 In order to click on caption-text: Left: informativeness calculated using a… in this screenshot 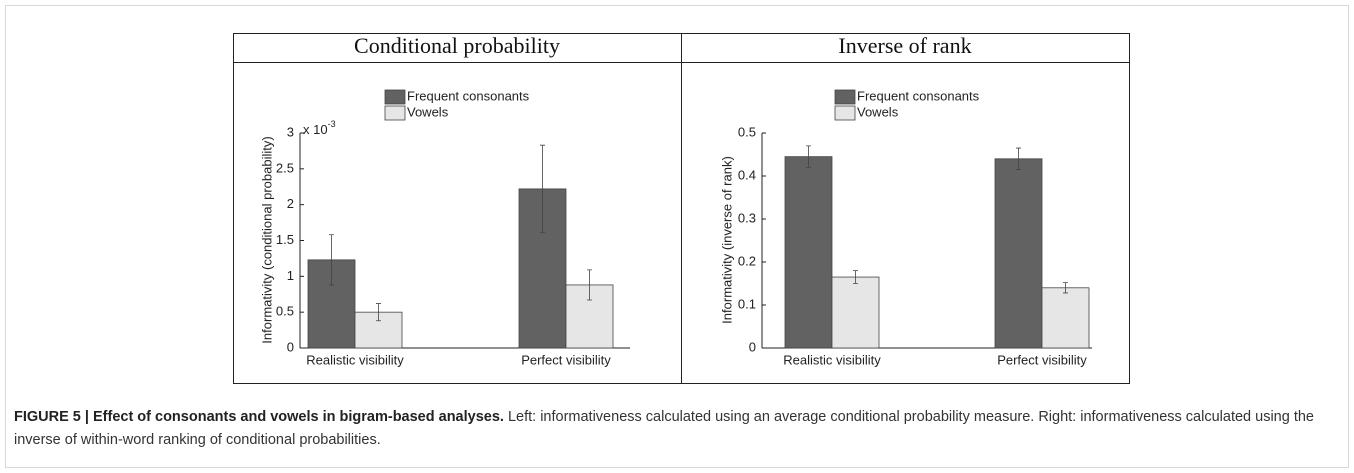, I will do `click(664, 428)`.